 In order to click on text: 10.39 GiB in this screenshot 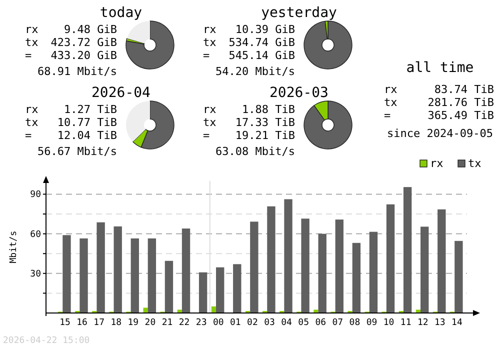, I will do `click(265, 29)`.